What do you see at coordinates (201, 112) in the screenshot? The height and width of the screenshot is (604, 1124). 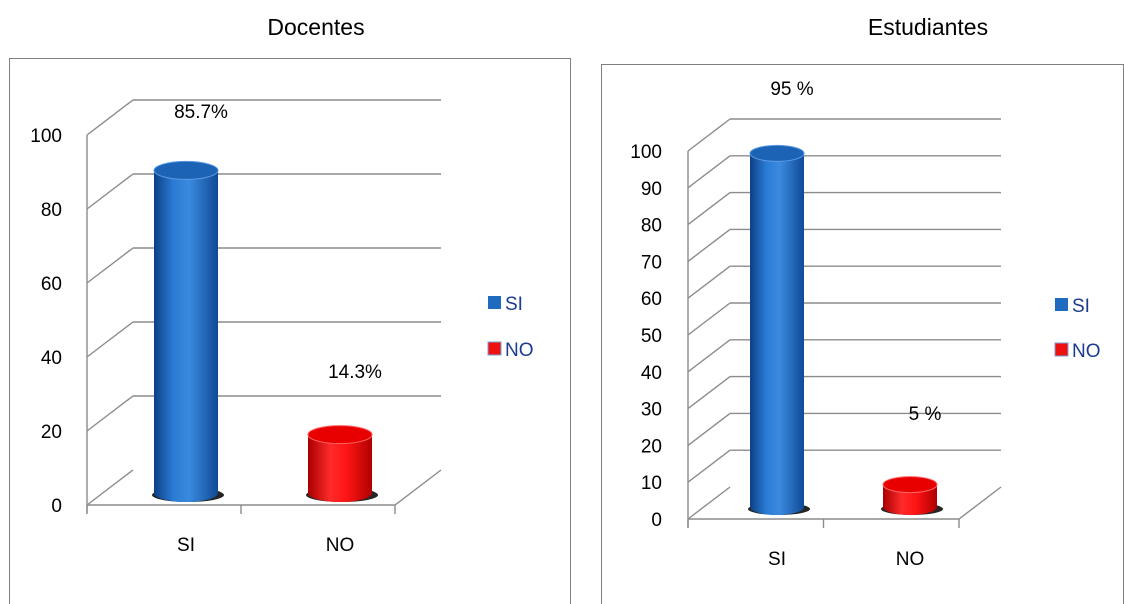 I see `data-label: 85.7%` at bounding box center [201, 112].